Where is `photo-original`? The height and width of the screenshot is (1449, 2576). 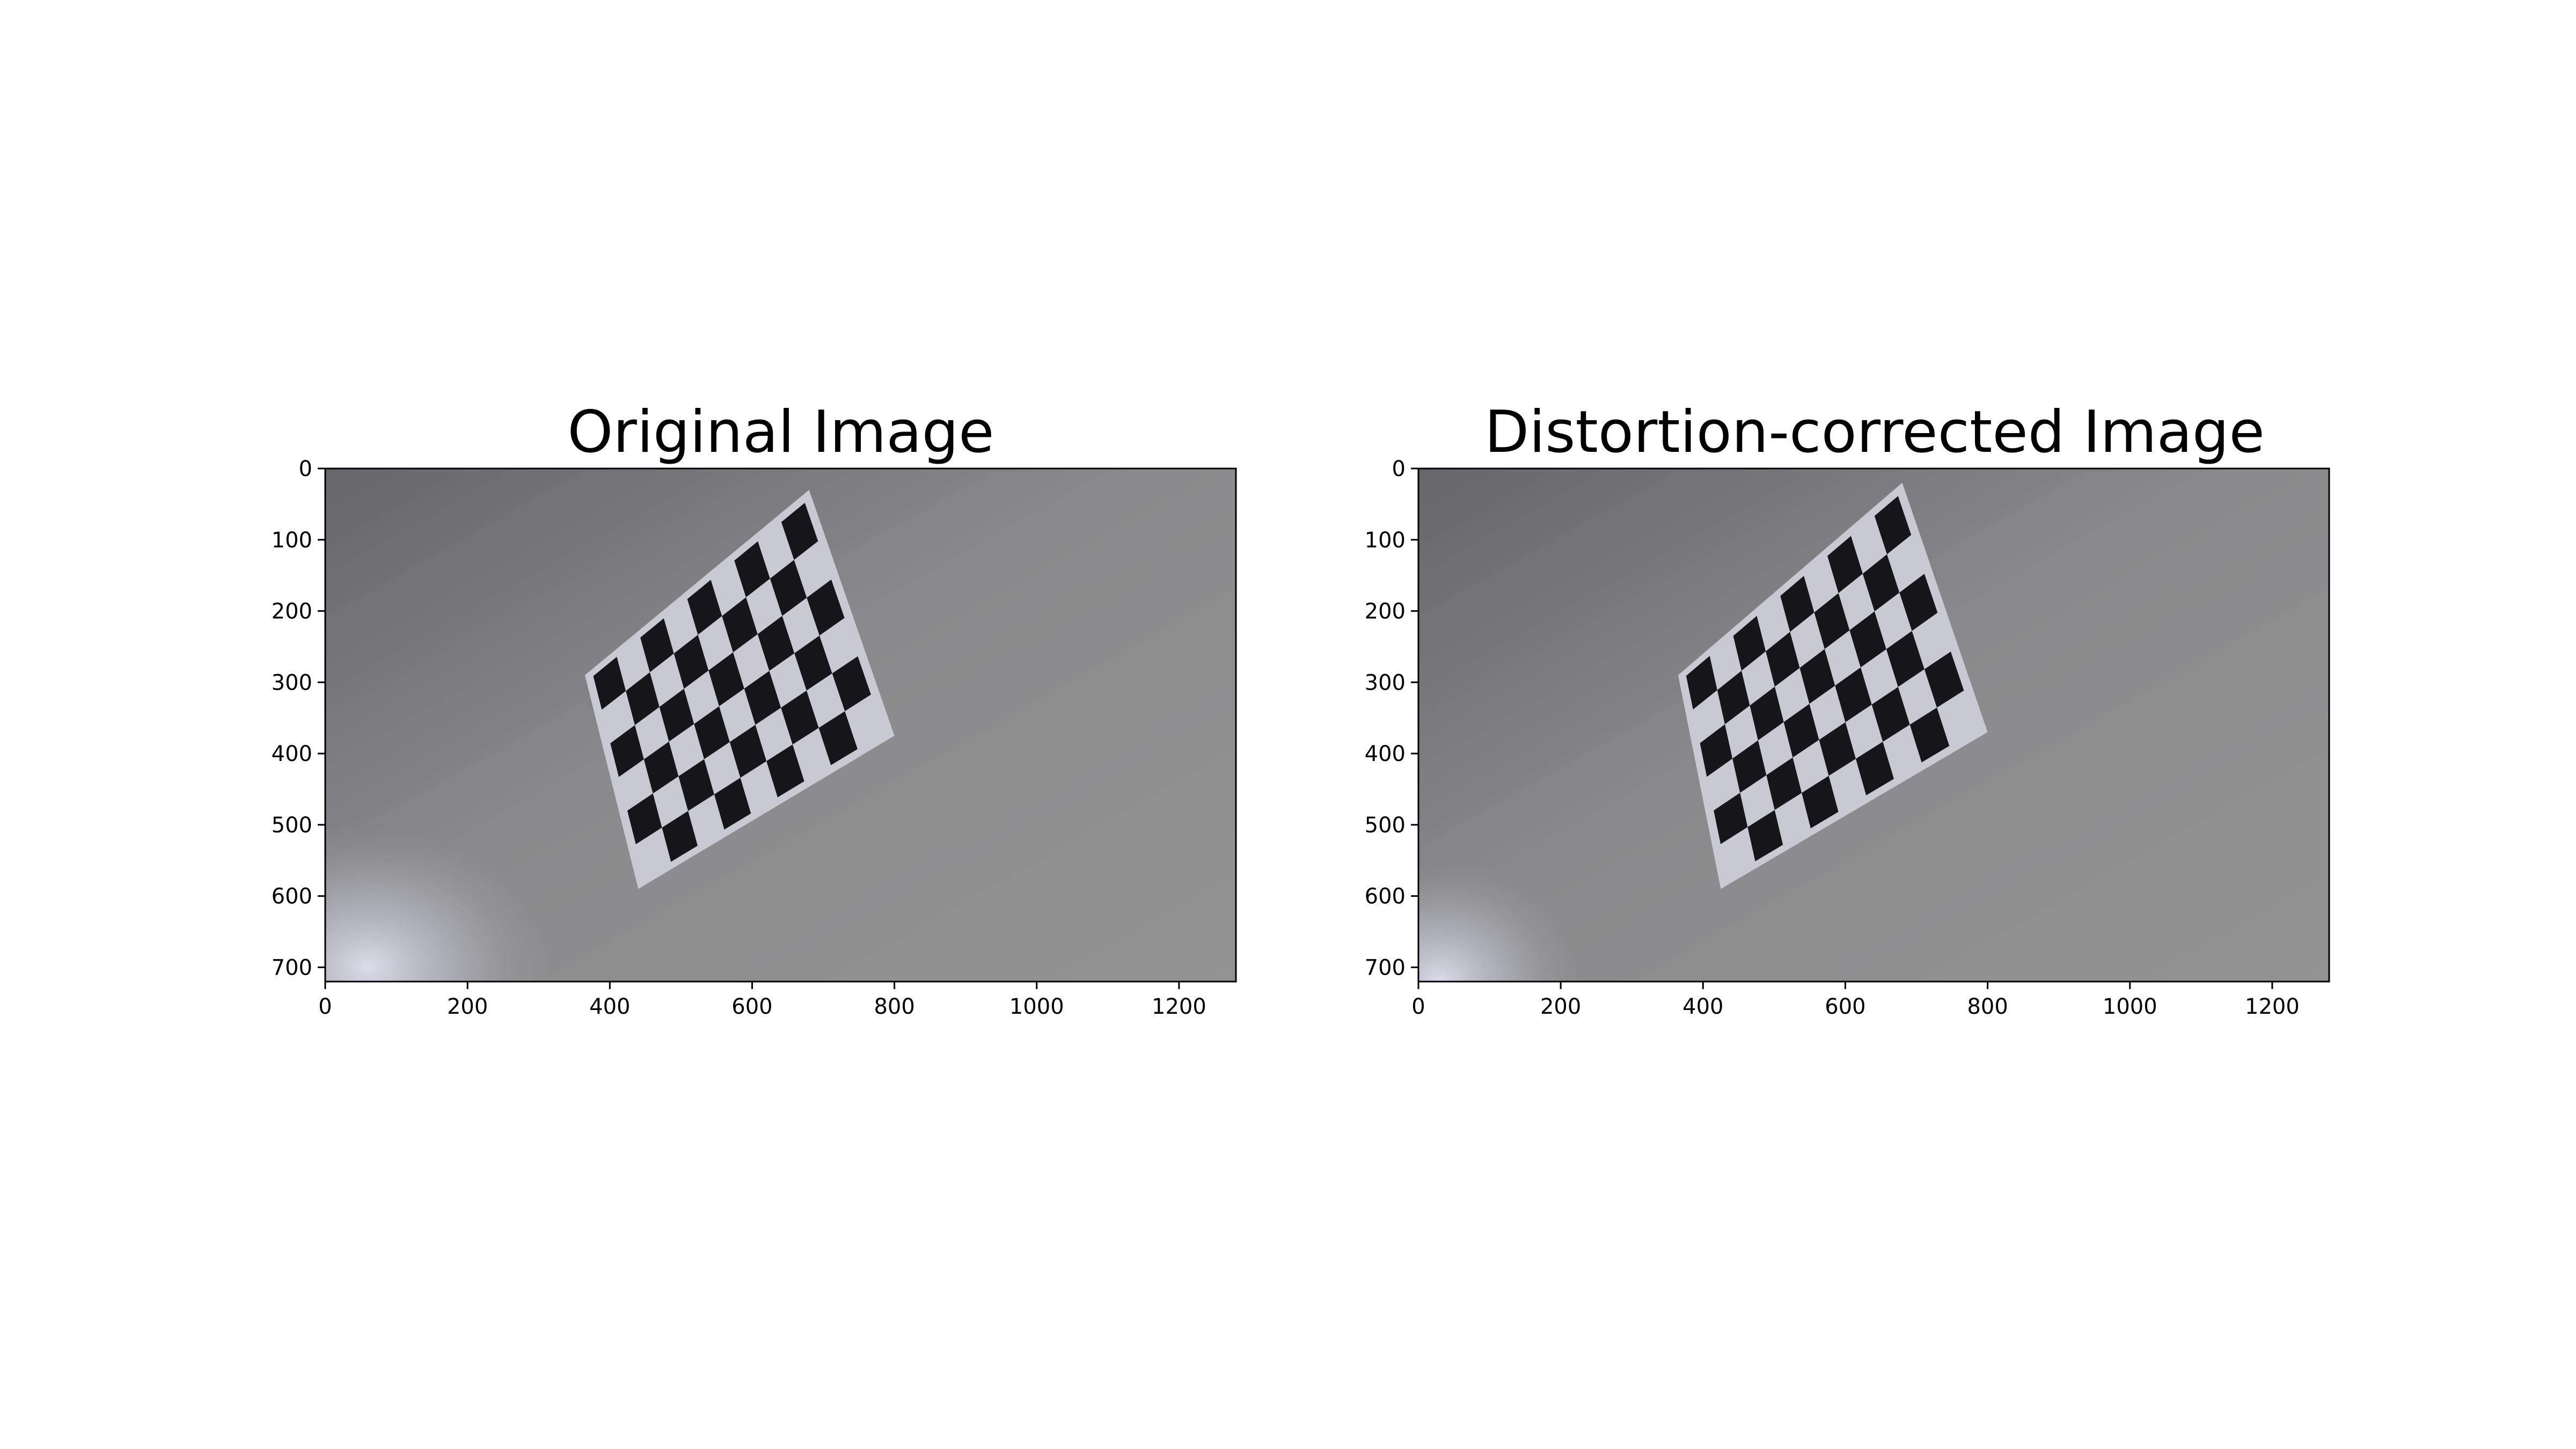
photo-original is located at coordinates (780, 725).